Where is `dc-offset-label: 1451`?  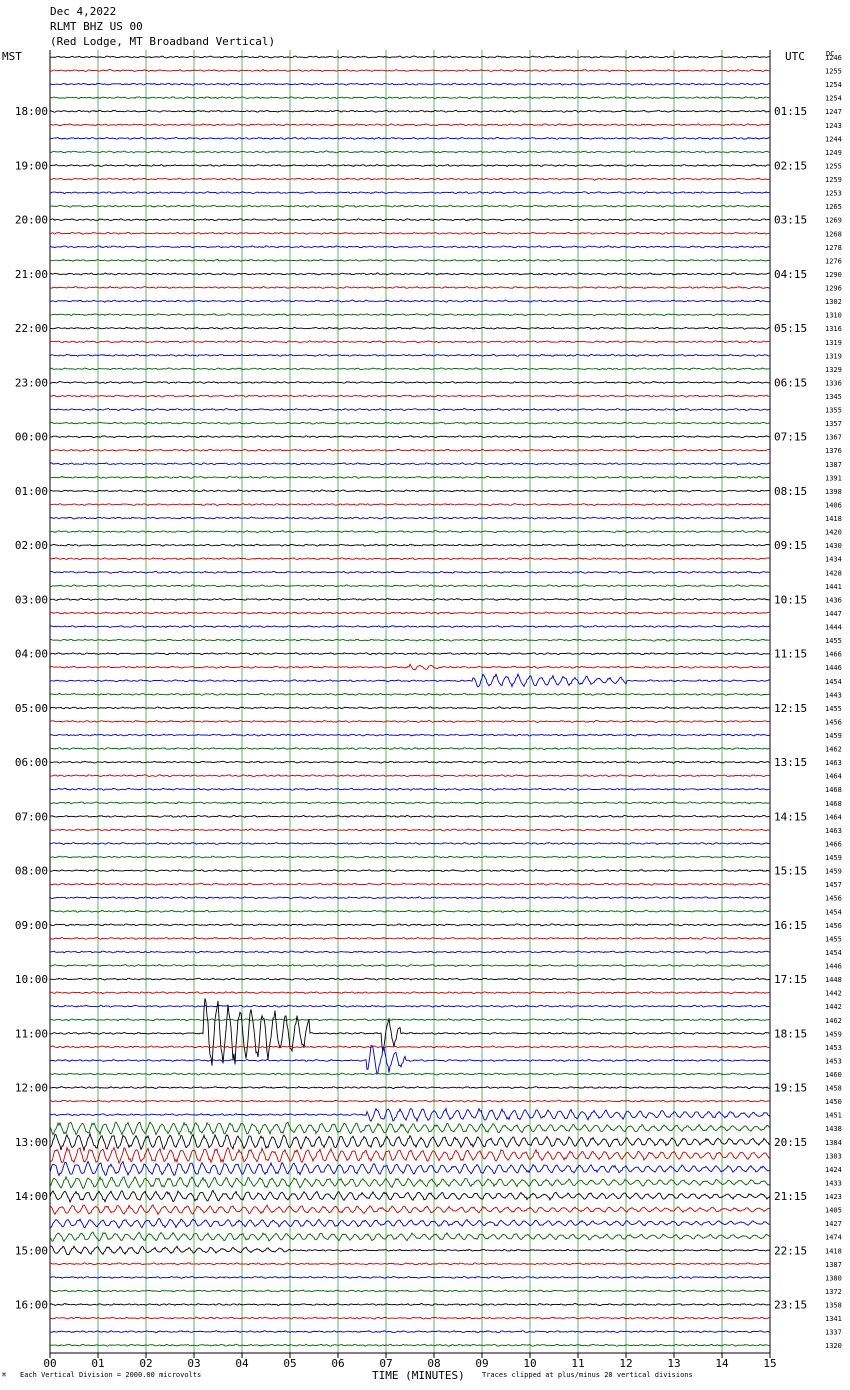 dc-offset-label: 1451 is located at coordinates (833, 1116).